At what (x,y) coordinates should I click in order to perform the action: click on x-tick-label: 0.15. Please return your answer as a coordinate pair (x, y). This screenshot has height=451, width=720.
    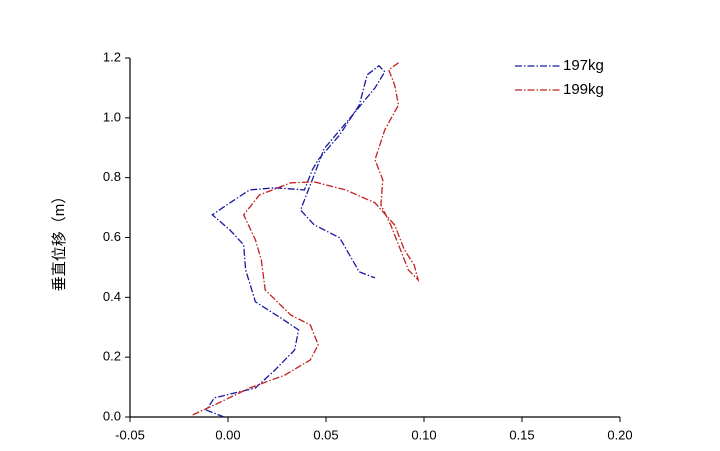
    Looking at the image, I should click on (521, 434).